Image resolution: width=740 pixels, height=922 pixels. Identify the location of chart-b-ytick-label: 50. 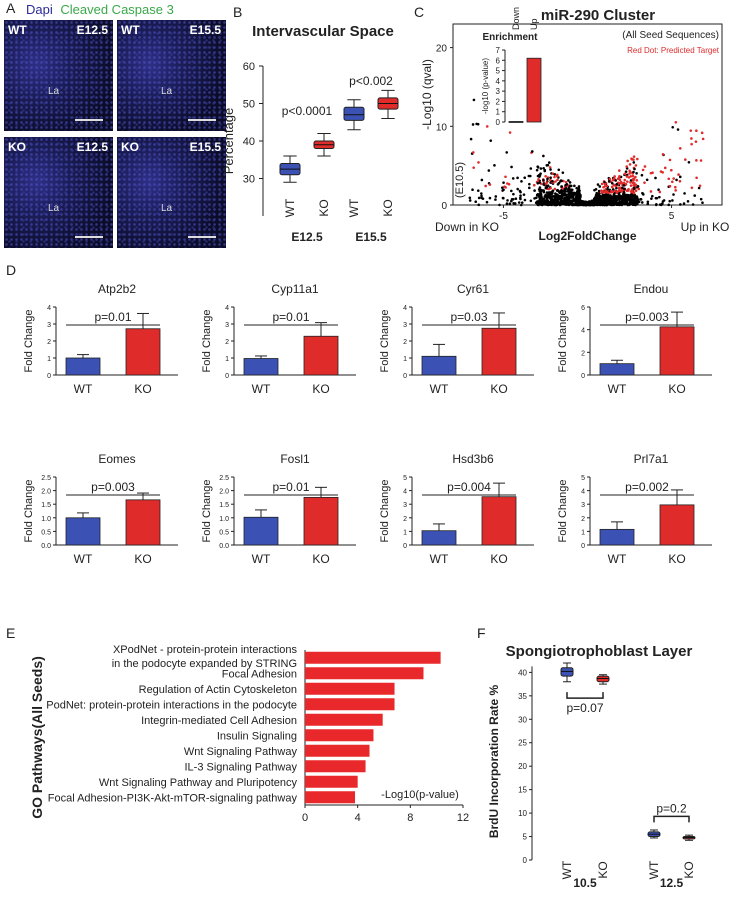
(249, 105).